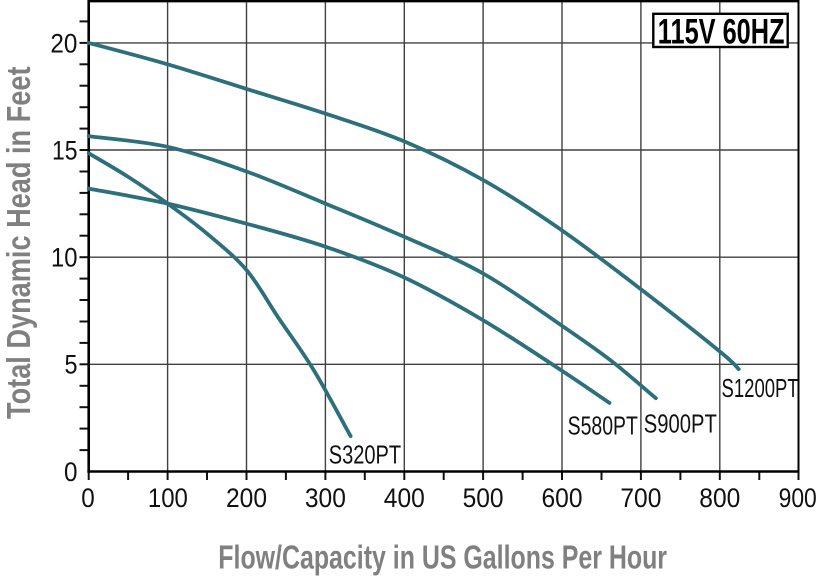 This screenshot has height=577, width=819. I want to click on svg-text: 10, so click(64, 258).